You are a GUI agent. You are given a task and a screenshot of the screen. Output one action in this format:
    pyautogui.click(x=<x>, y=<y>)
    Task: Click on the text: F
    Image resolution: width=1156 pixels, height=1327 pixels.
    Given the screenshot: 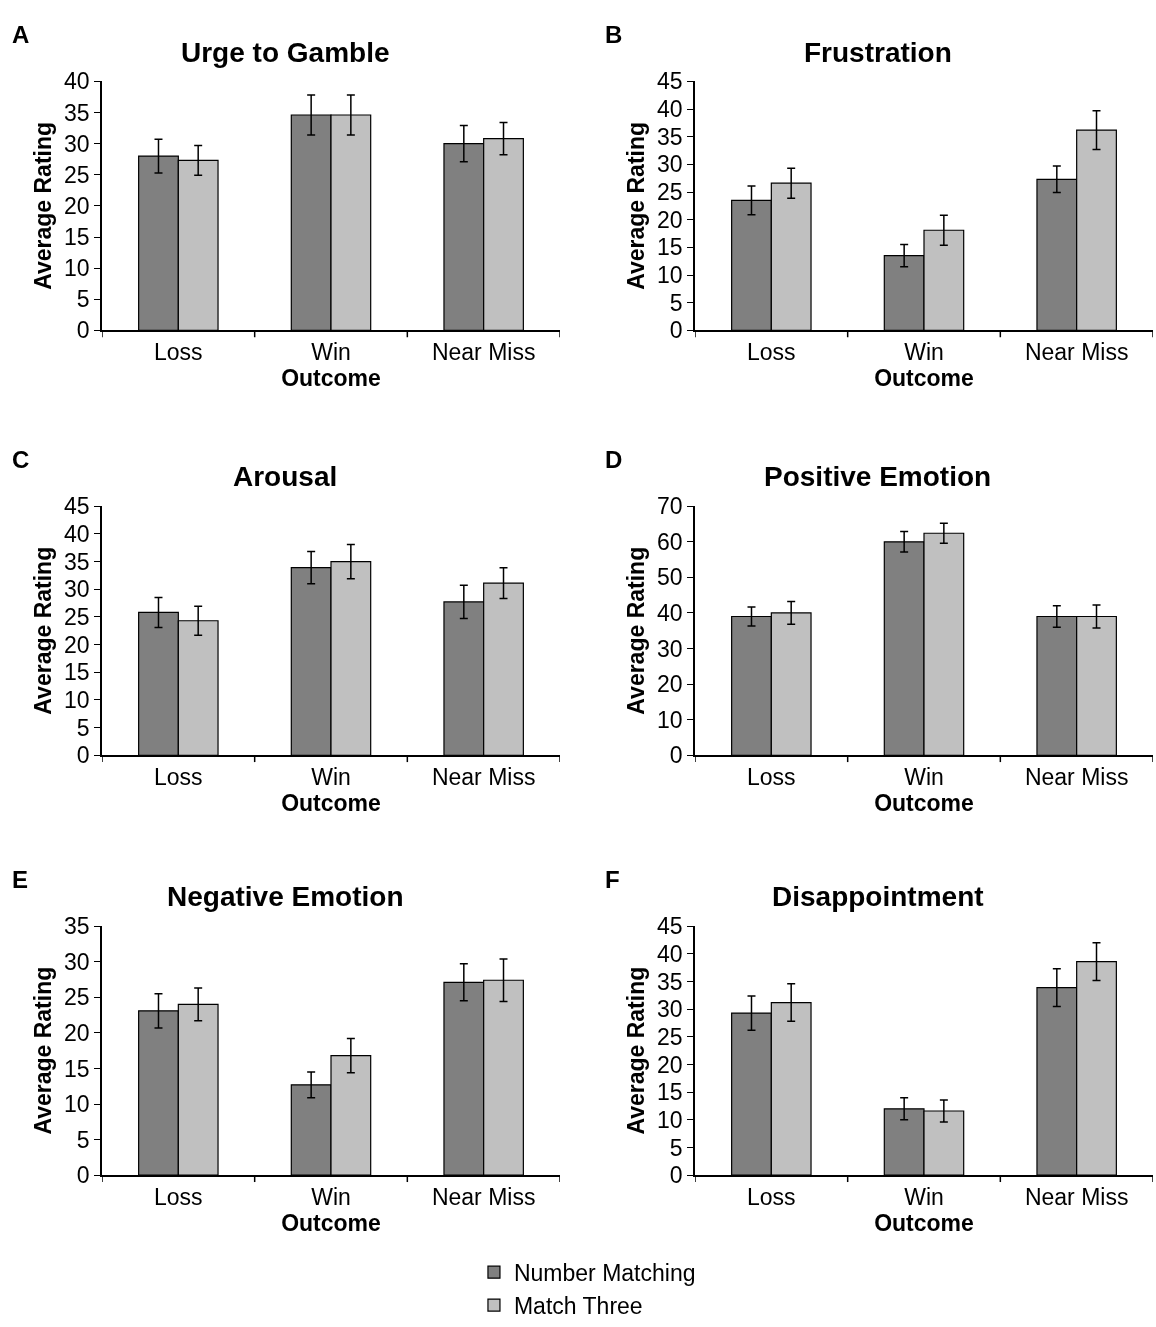 What is the action you would take?
    pyautogui.click(x=612, y=879)
    